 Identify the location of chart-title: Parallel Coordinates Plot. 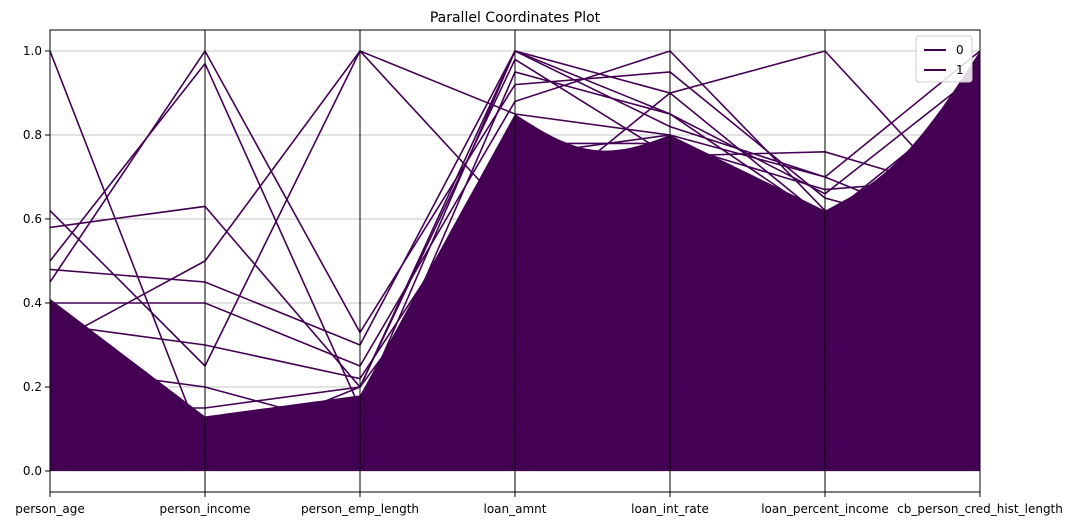
(515, 18).